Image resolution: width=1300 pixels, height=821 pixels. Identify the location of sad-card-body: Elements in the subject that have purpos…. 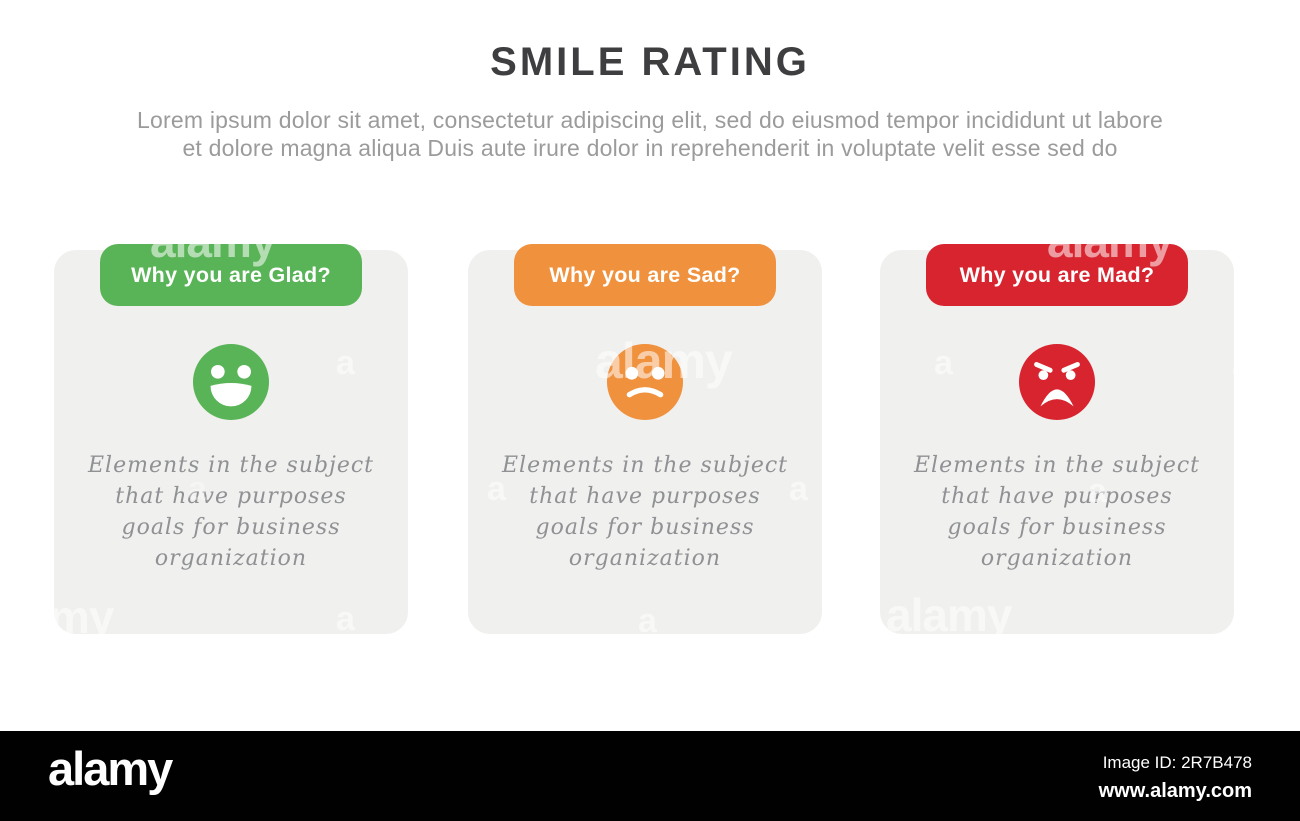
(645, 512).